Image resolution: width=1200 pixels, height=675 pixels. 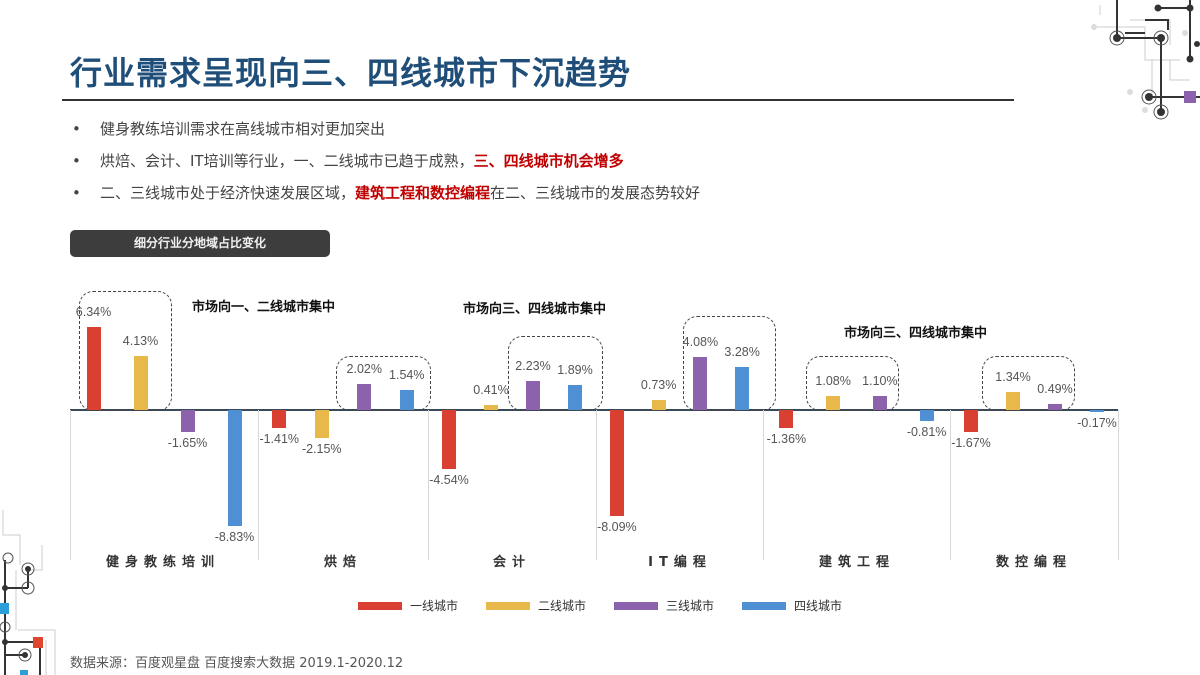 What do you see at coordinates (1145, 60) in the screenshot?
I see `circuit-decoration-top-right` at bounding box center [1145, 60].